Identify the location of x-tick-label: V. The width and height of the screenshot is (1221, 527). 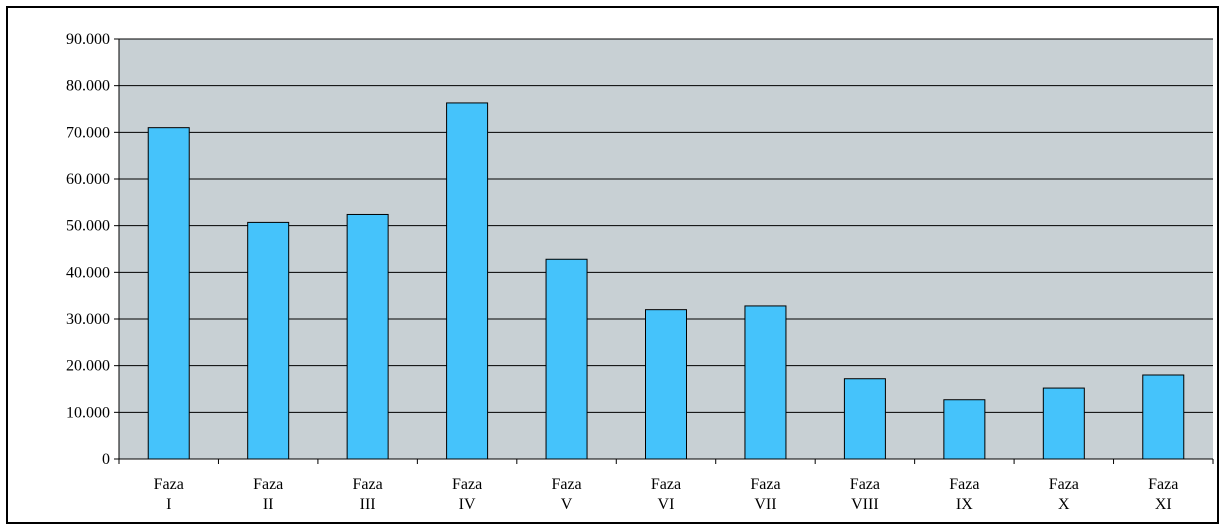
(567, 504).